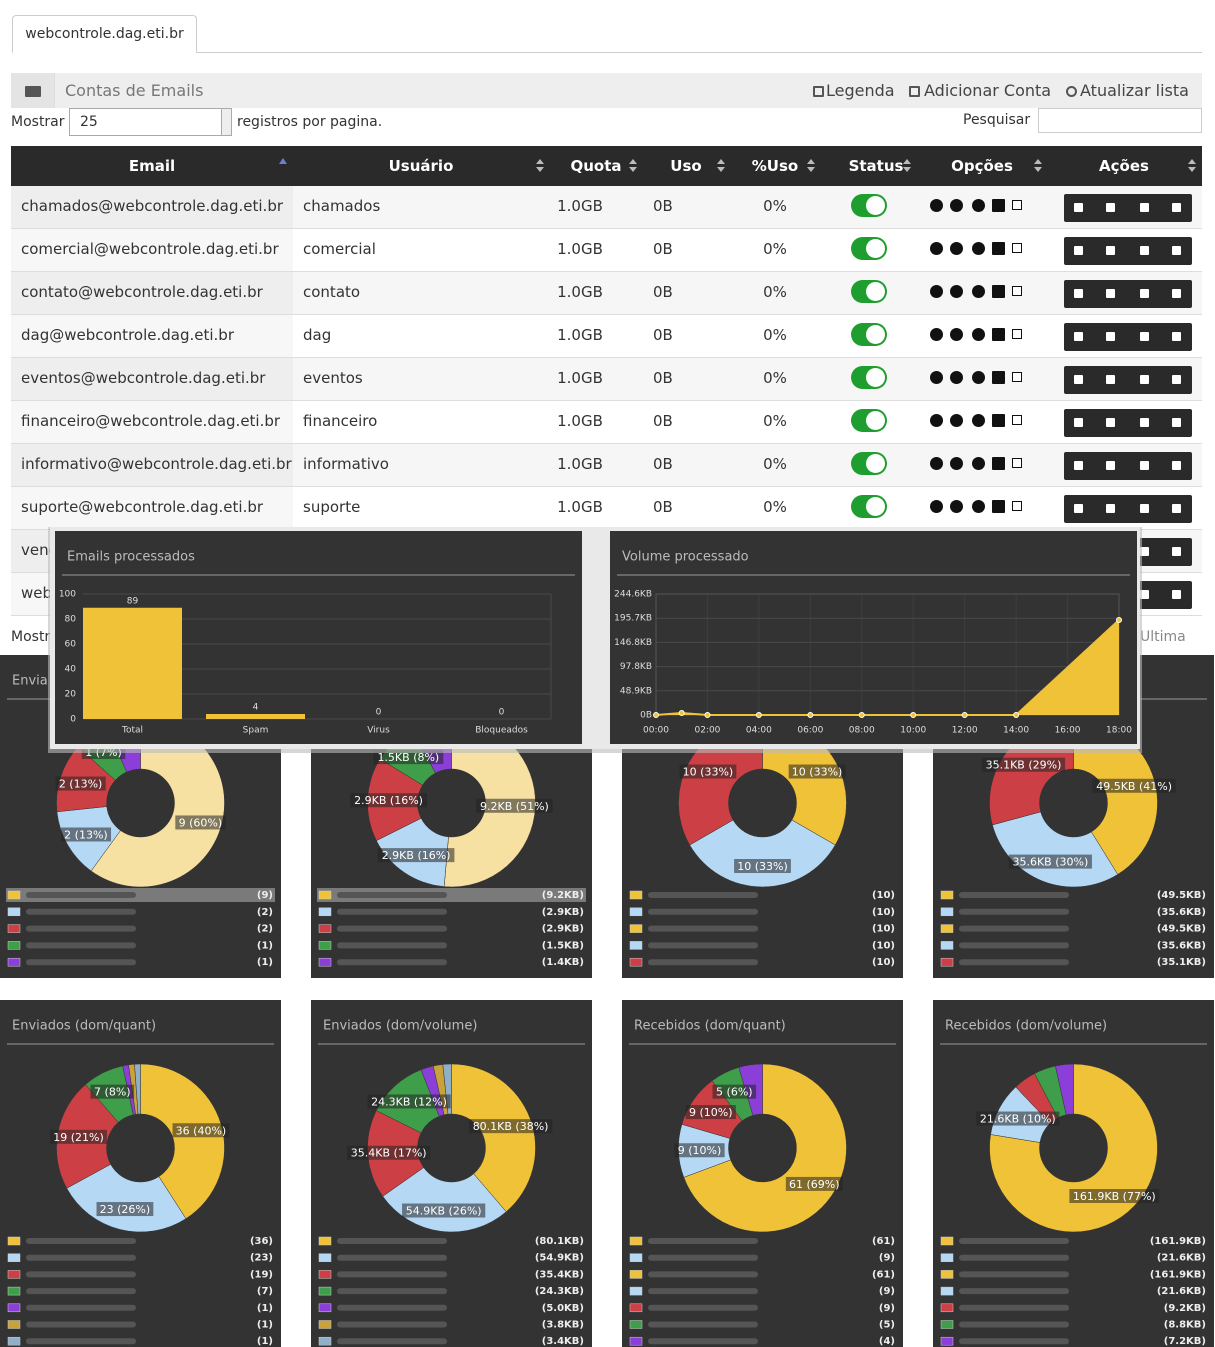 This screenshot has height=1347, width=1215. Describe the element at coordinates (226, 122) in the screenshot. I see `select-arrow` at that location.